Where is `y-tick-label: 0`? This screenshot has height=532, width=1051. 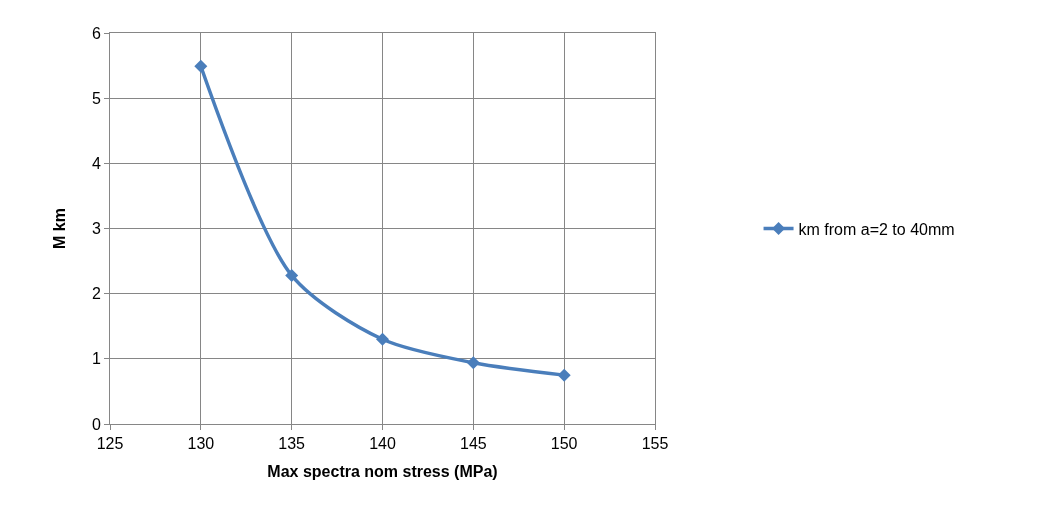 y-tick-label: 0 is located at coordinates (96, 424).